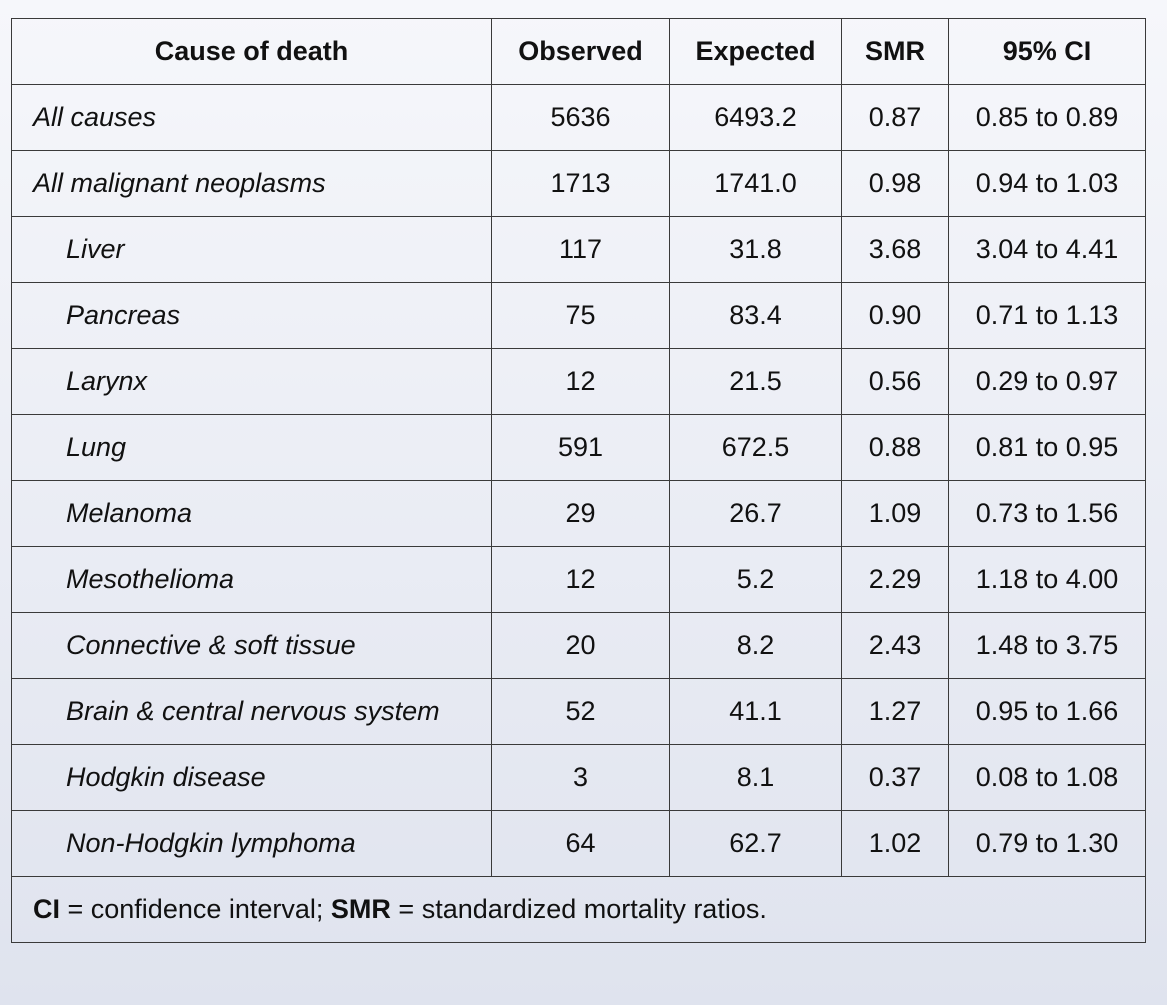  I want to click on observed-cell: 117, so click(580, 249).